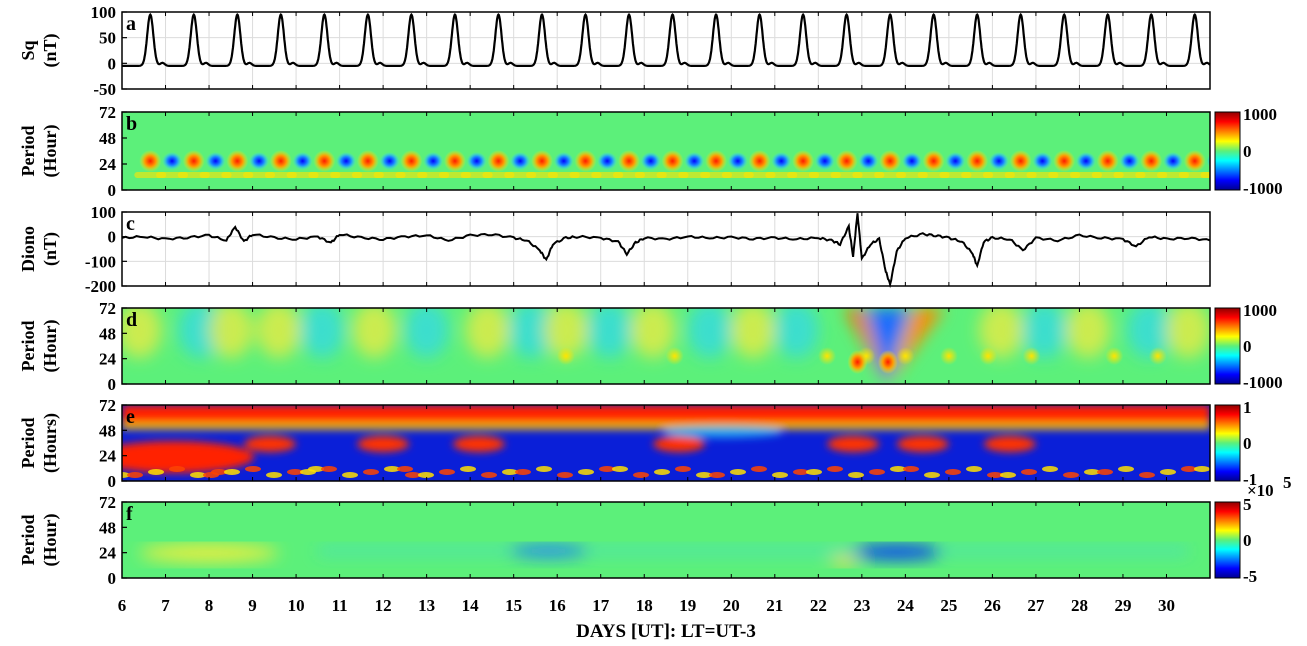 Image resolution: width=1307 pixels, height=646 pixels. I want to click on heatmap-b, so click(672, 164).